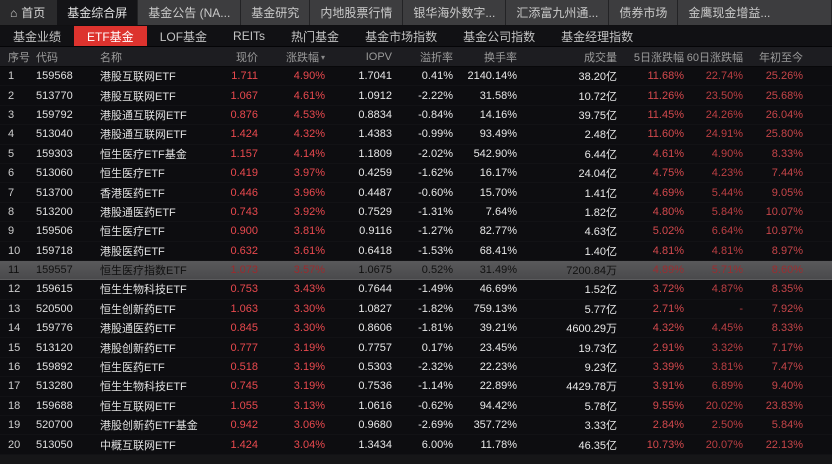  I want to click on subnav-item-6: 基金公司指数, so click(499, 36).